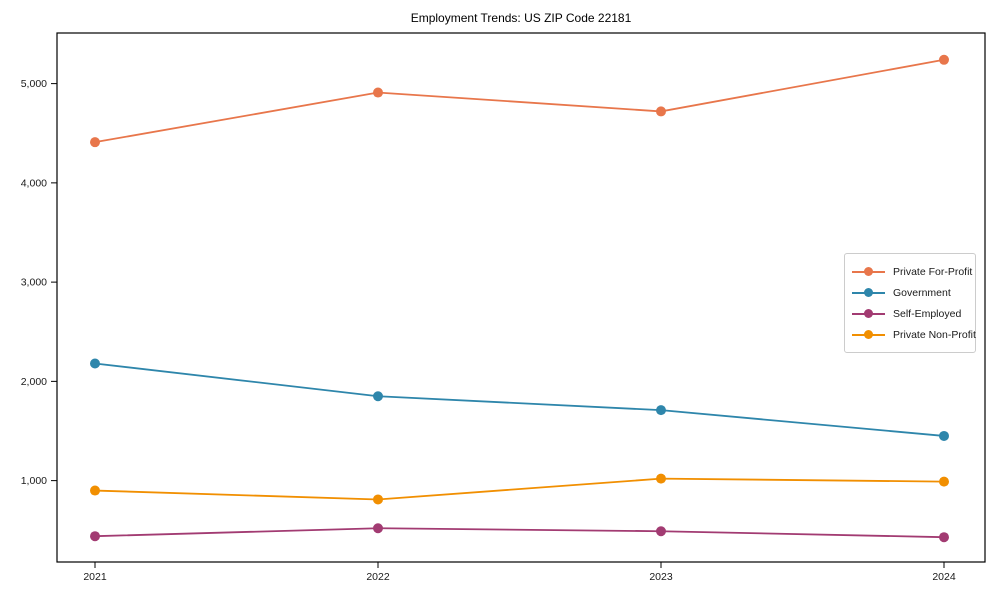  Describe the element at coordinates (944, 577) in the screenshot. I see `x-tick-label: 2024` at that location.